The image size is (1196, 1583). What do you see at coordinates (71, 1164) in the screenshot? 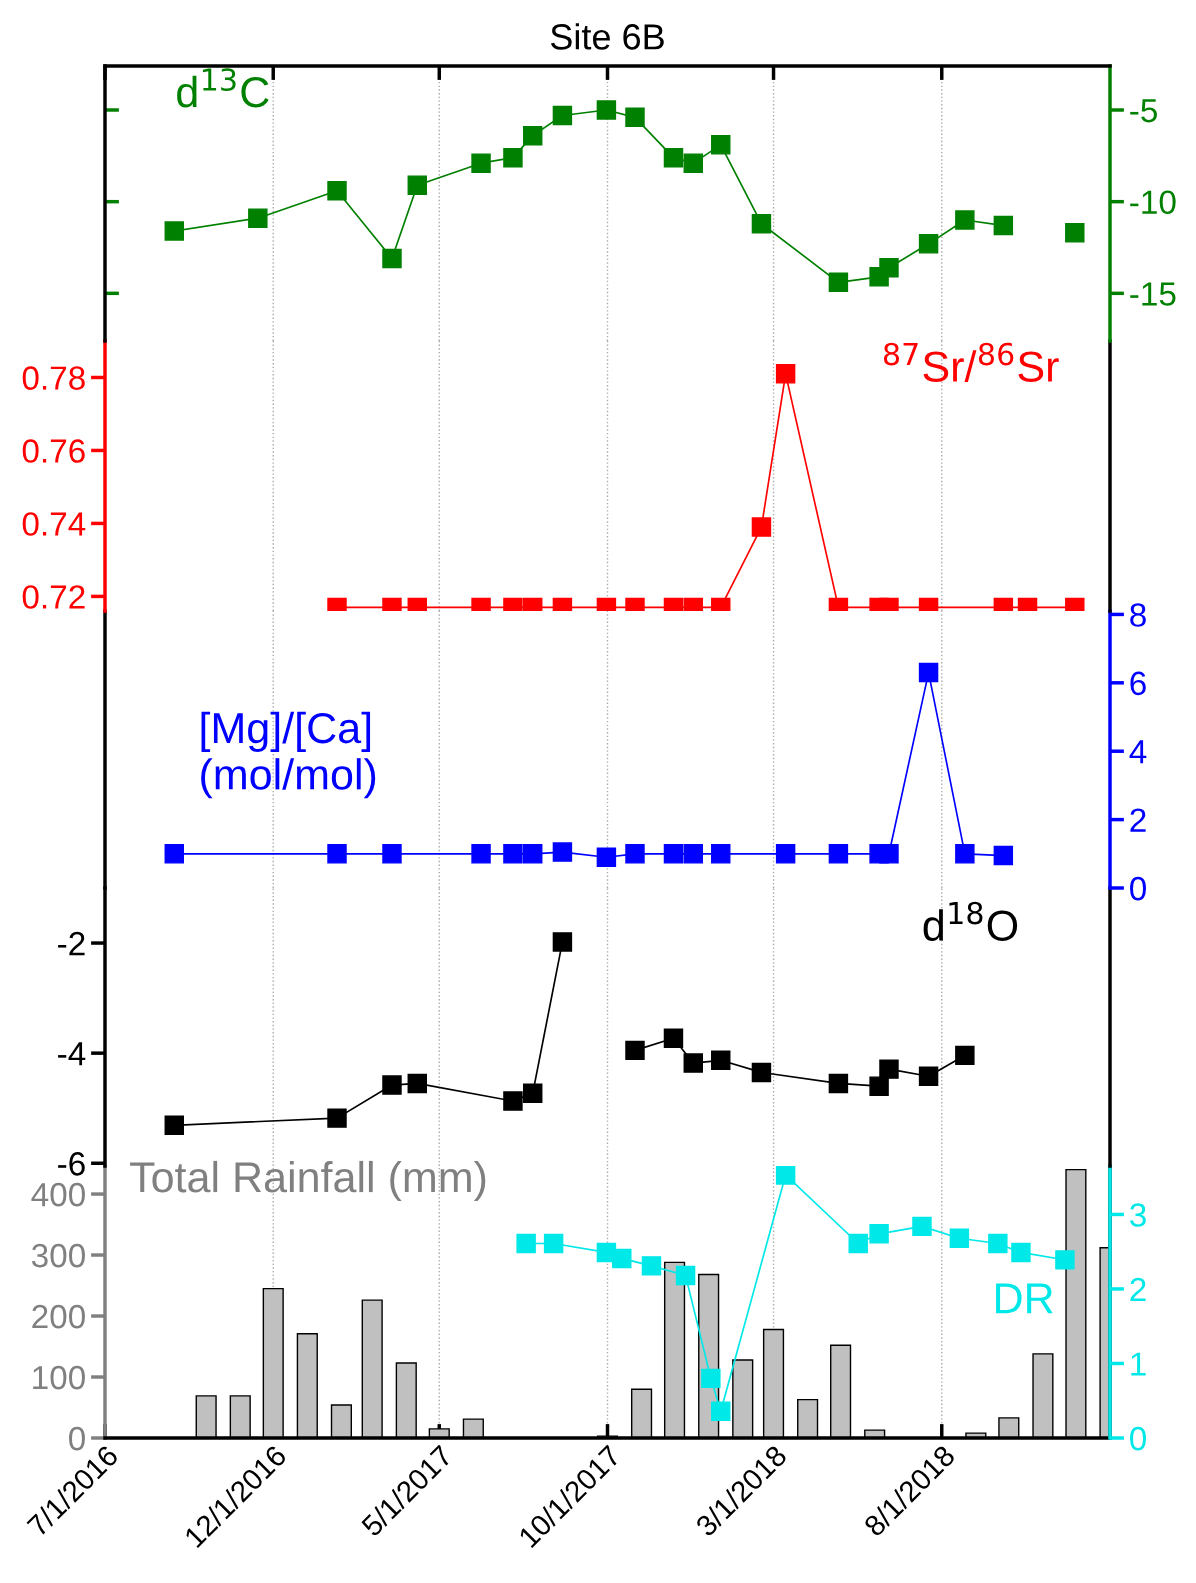
I see `y-tick-label: -6` at bounding box center [71, 1164].